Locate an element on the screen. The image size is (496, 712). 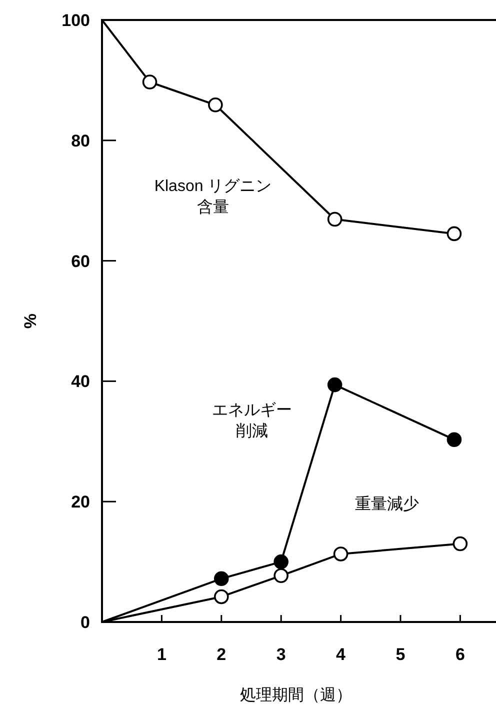
series-label: Klason リグニン含量 is located at coordinates (213, 197).